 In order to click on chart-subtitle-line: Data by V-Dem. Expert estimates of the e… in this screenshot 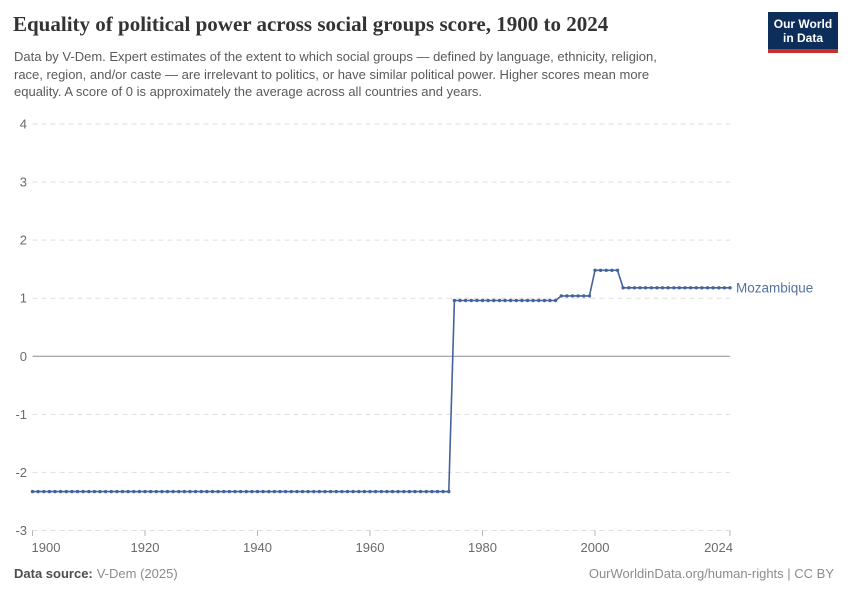, I will do `click(335, 56)`.